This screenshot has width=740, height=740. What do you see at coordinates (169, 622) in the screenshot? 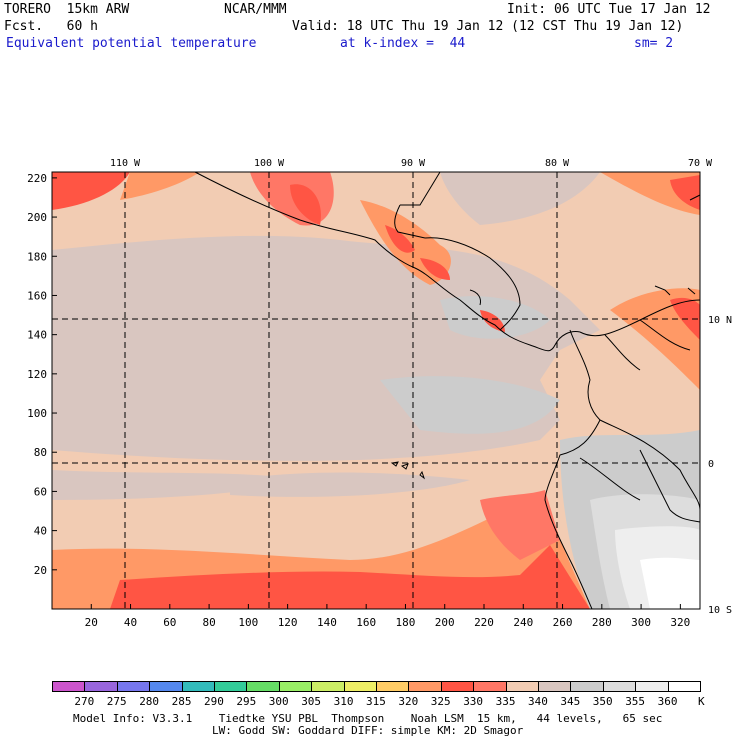
I see `x-tick-label: 60` at bounding box center [169, 622].